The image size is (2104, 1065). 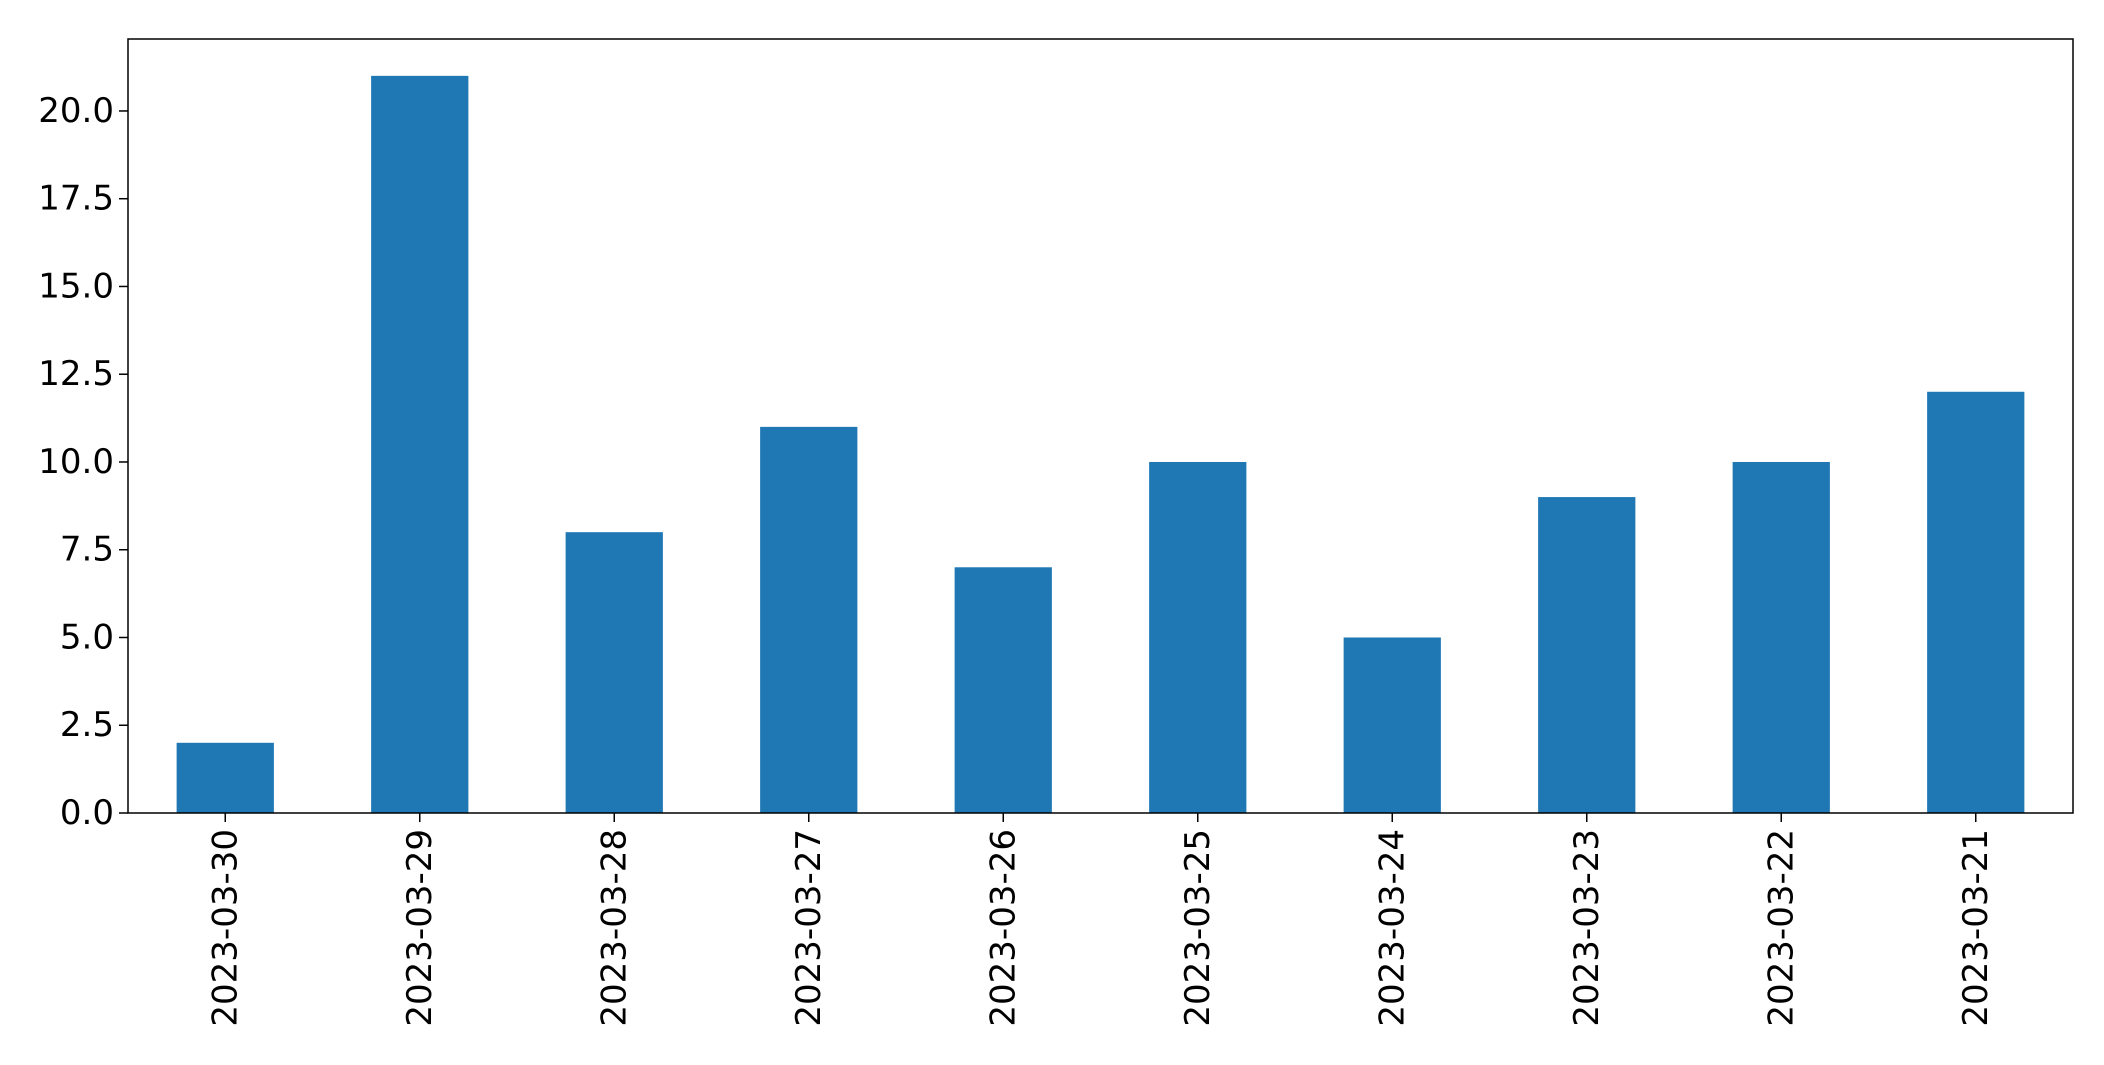 I want to click on y-tick-label: 5.0, so click(x=87, y=637).